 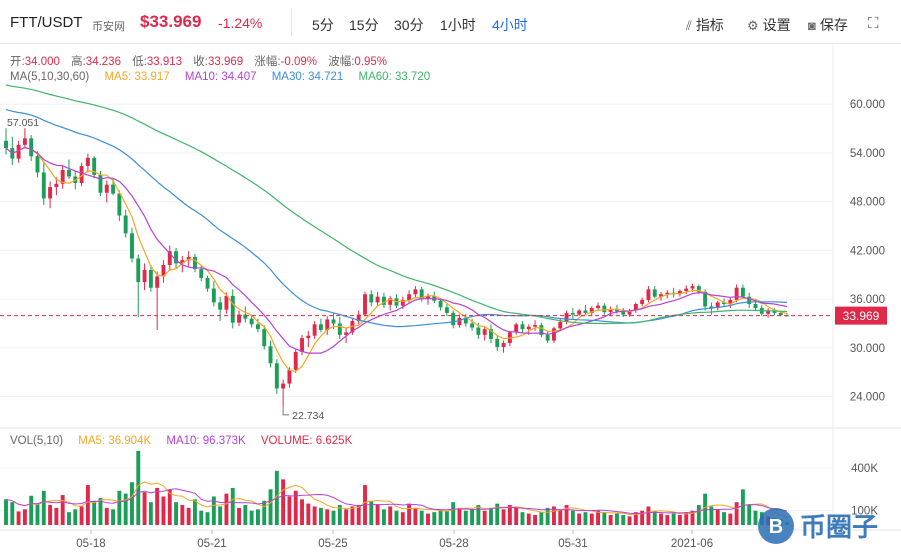 What do you see at coordinates (211, 544) in the screenshot?
I see `x-tick-label: 05-21` at bounding box center [211, 544].